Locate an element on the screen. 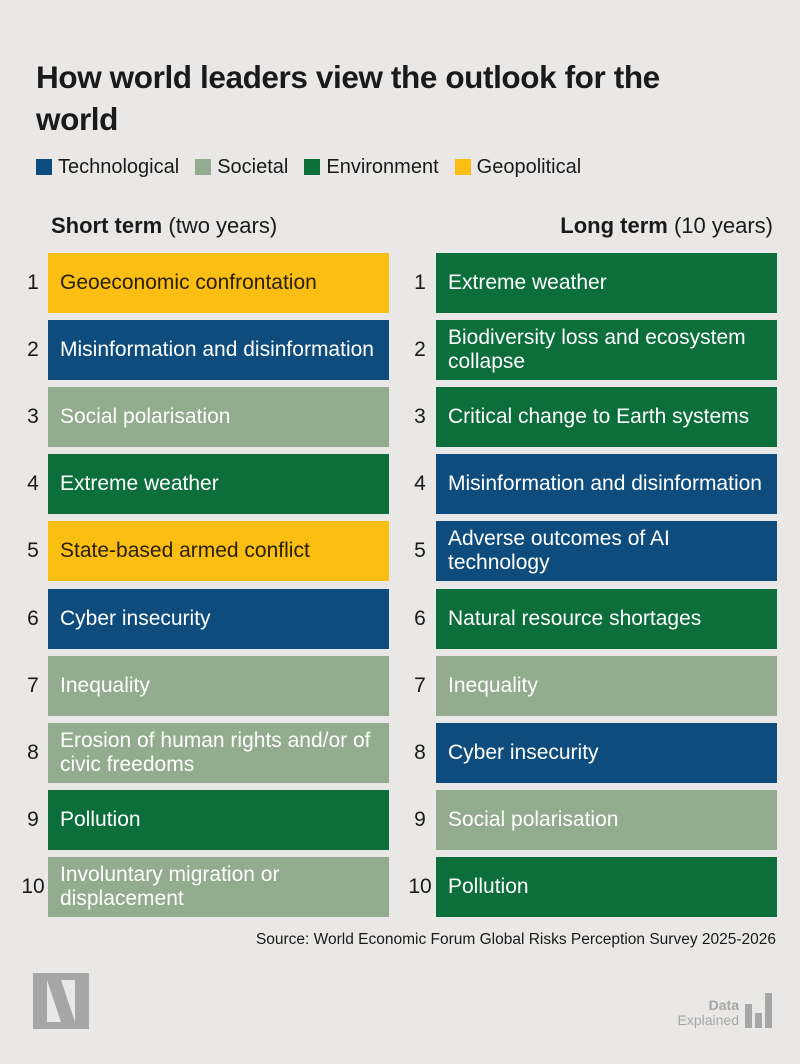 The image size is (800, 1064). long-term-risk-bar: Biodiversity loss and ecosystem collapse is located at coordinates (606, 350).